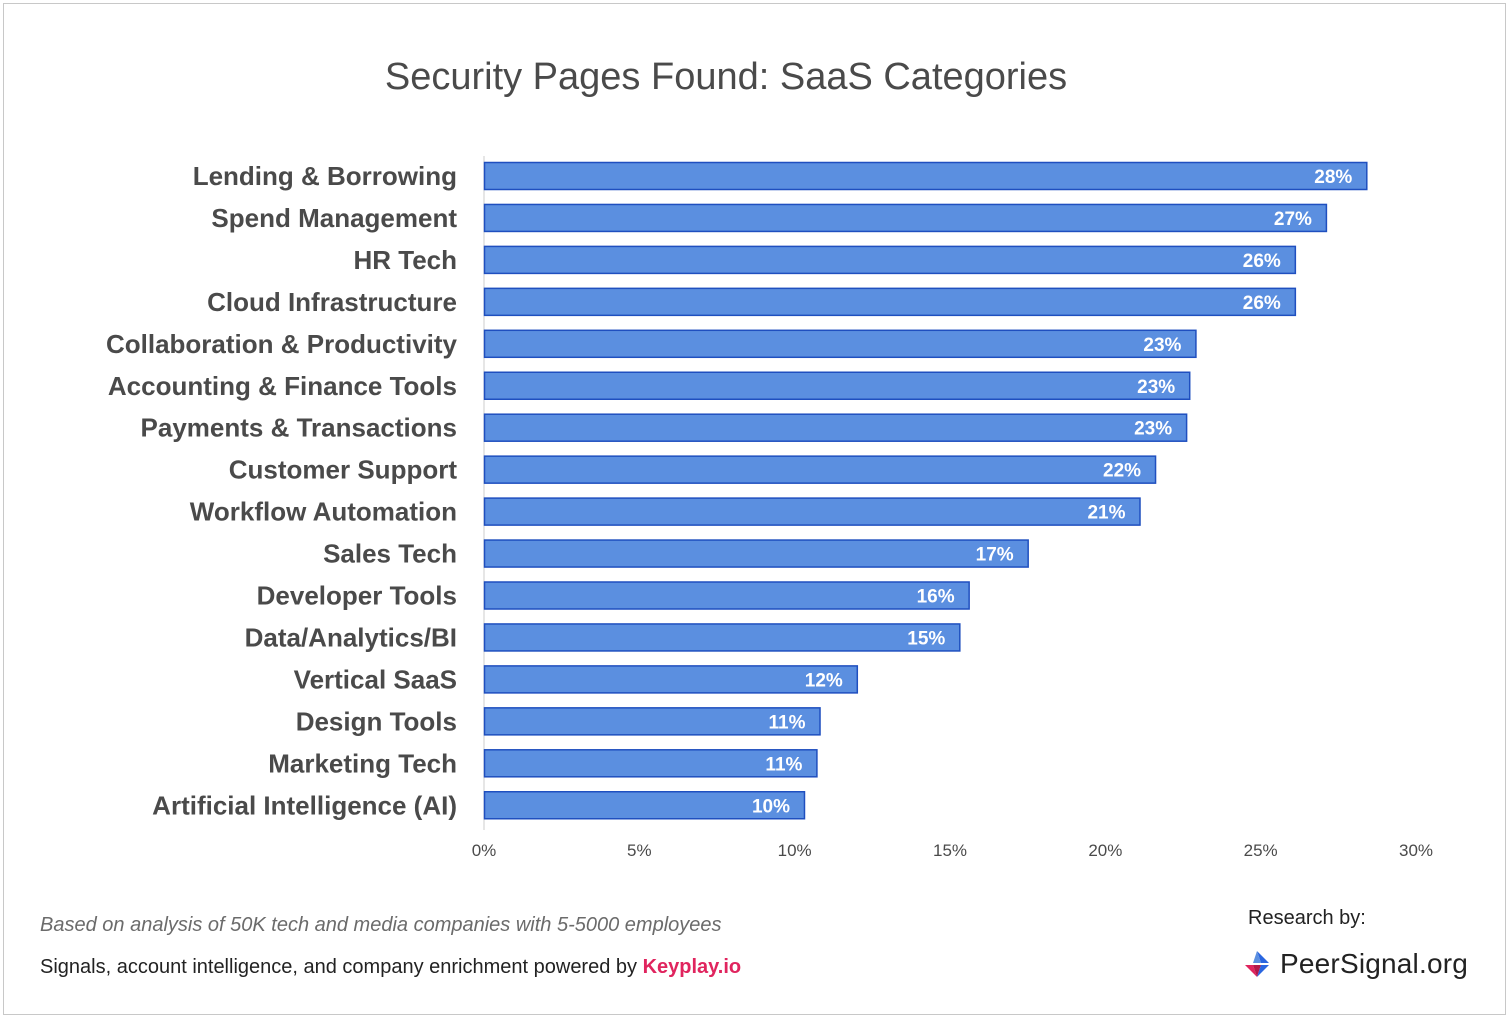  Describe the element at coordinates (824, 680) in the screenshot. I see `data-label: 12%` at that location.